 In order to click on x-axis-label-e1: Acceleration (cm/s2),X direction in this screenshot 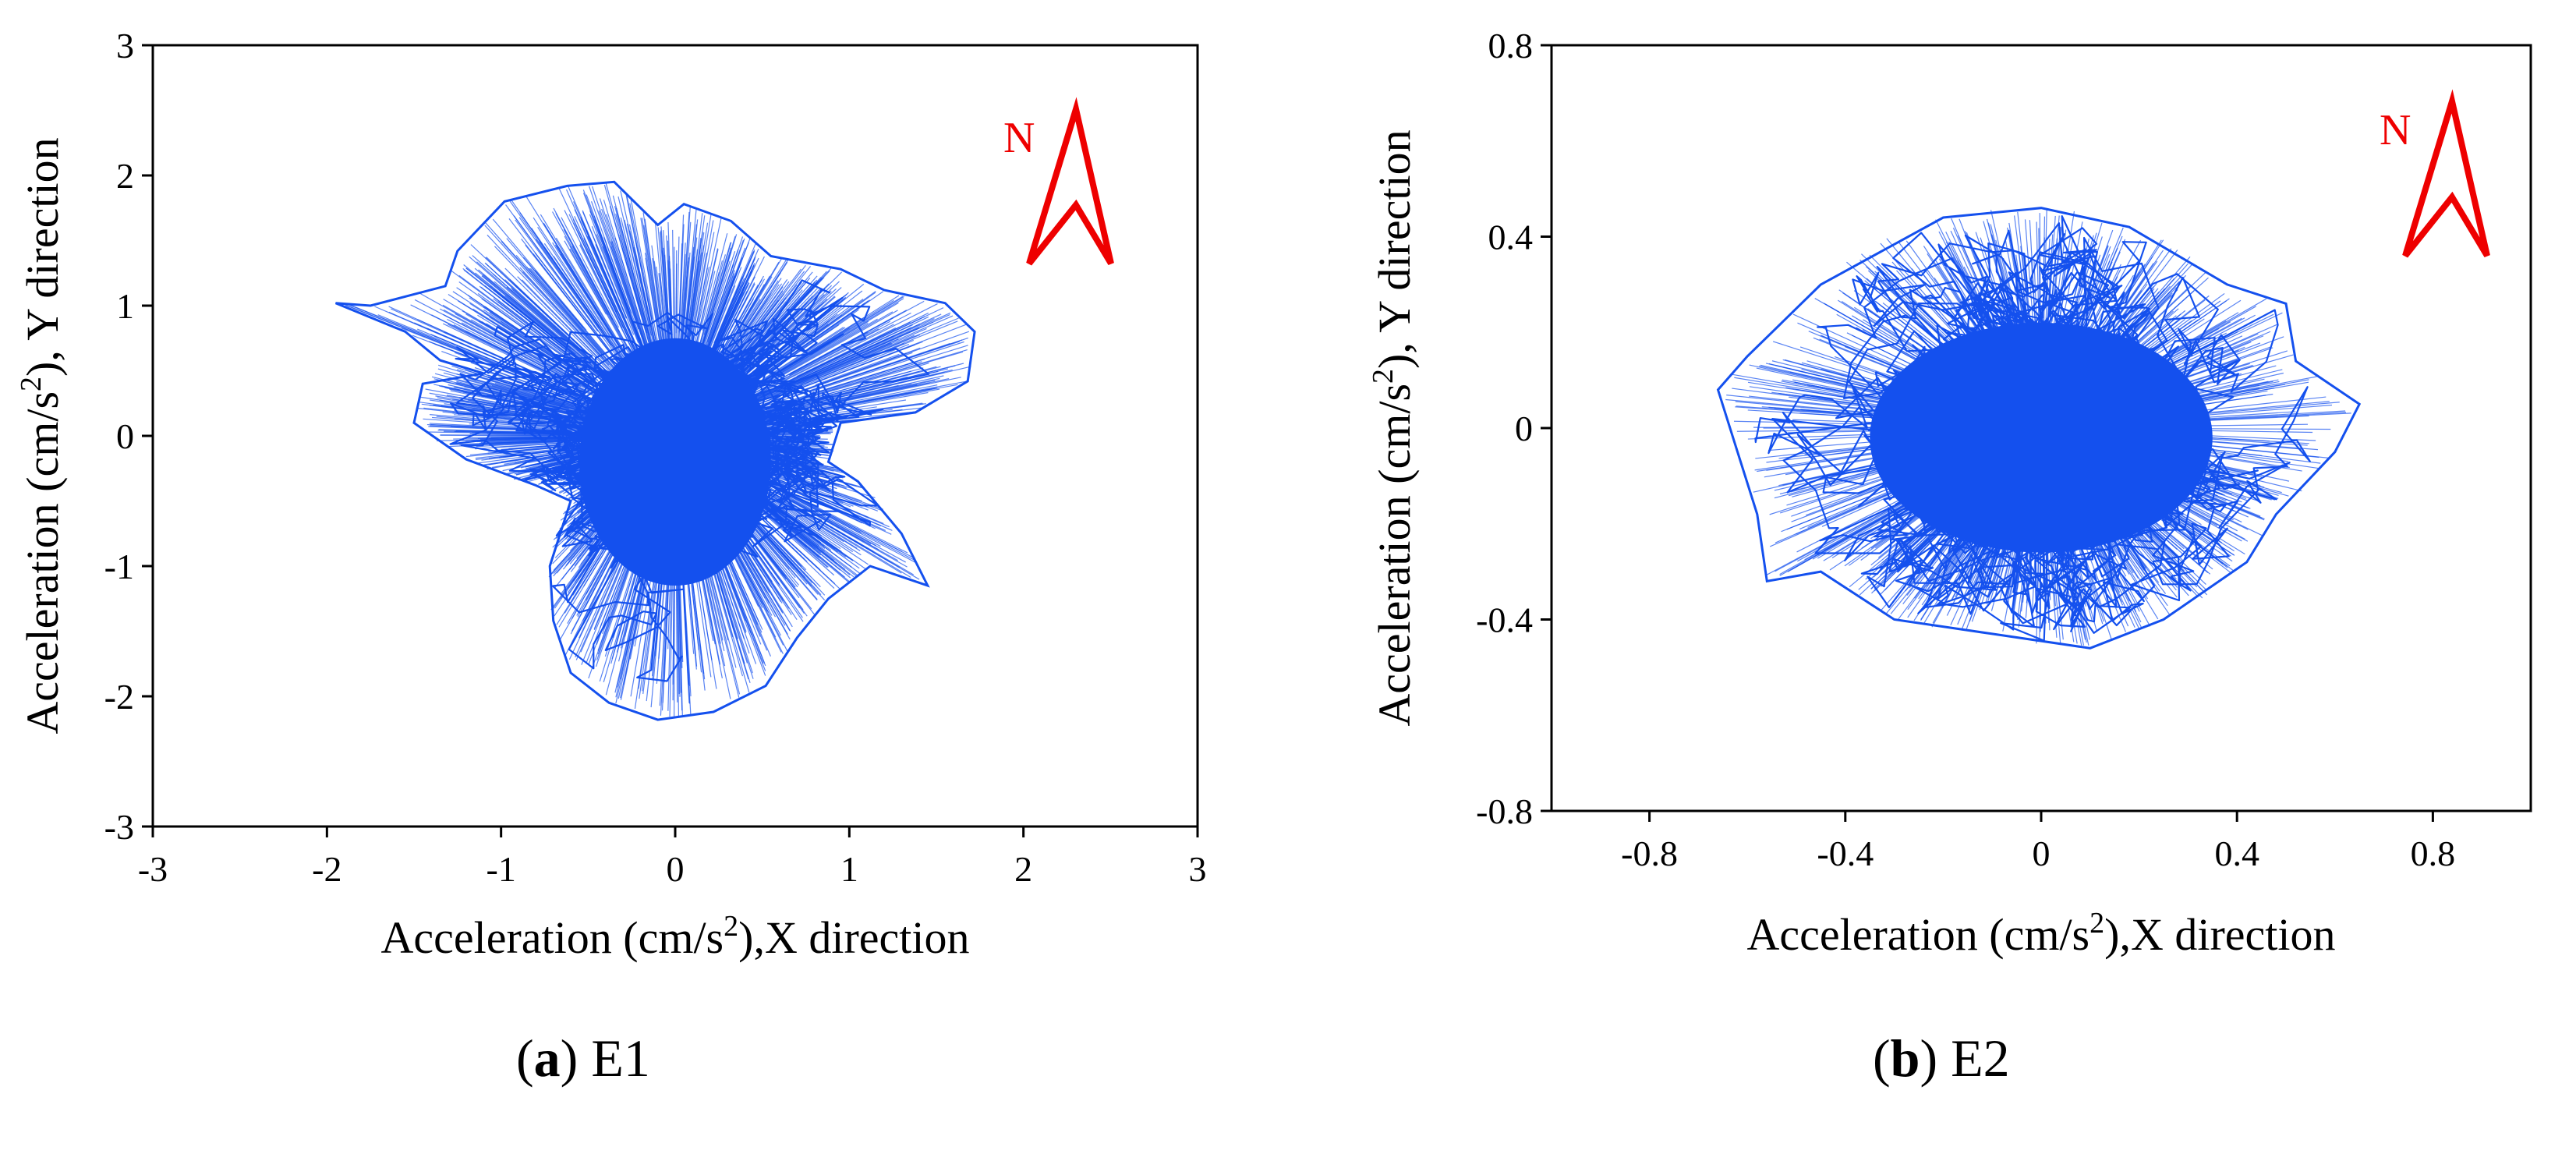, I will do `click(675, 936)`.